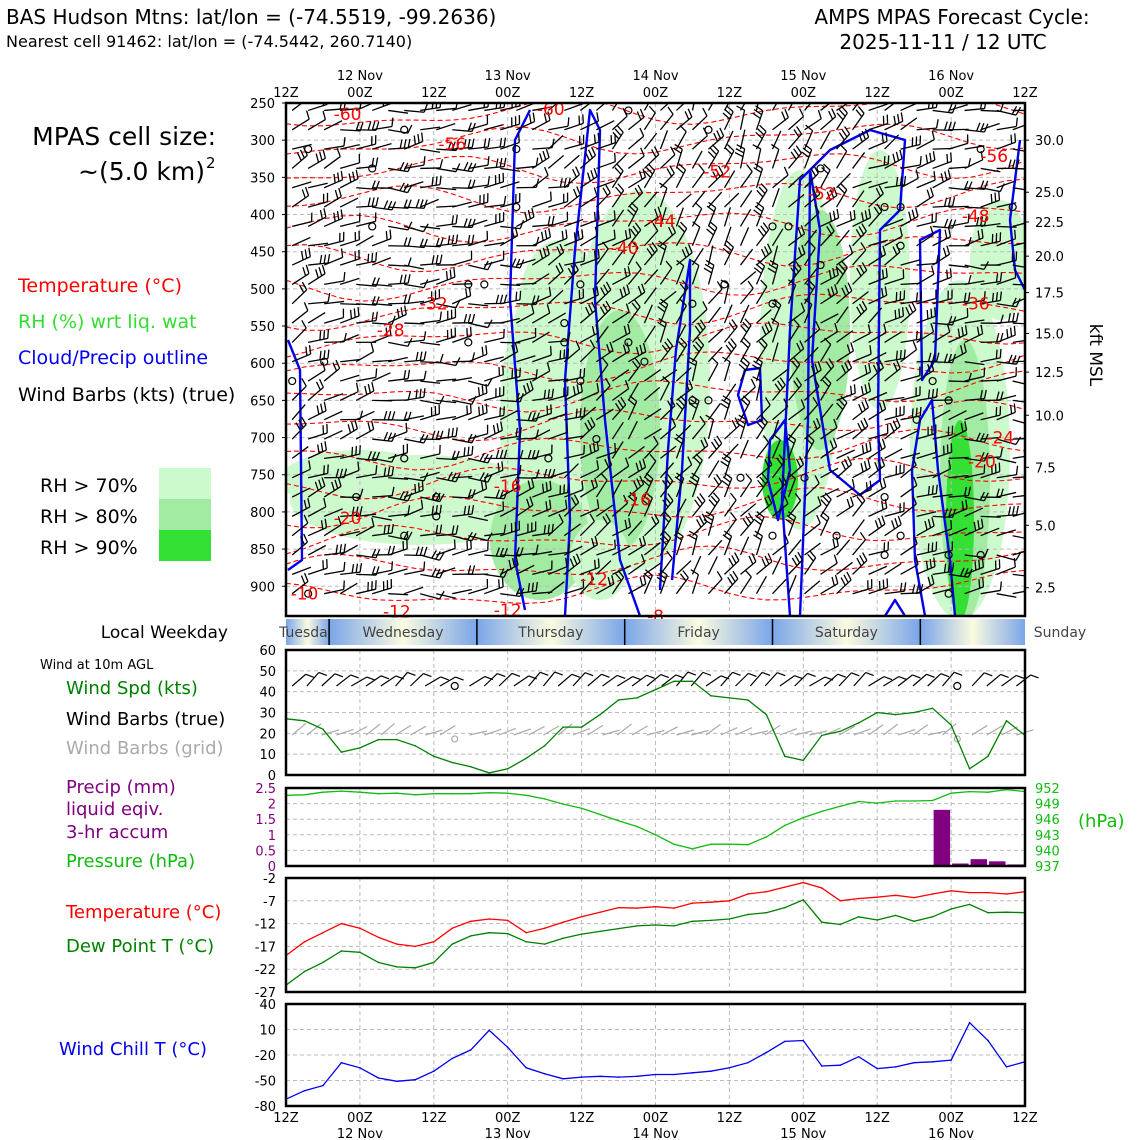 Image resolution: width=1140 pixels, height=1140 pixels. What do you see at coordinates (655, 1055) in the screenshot?
I see `panel-frame` at bounding box center [655, 1055].